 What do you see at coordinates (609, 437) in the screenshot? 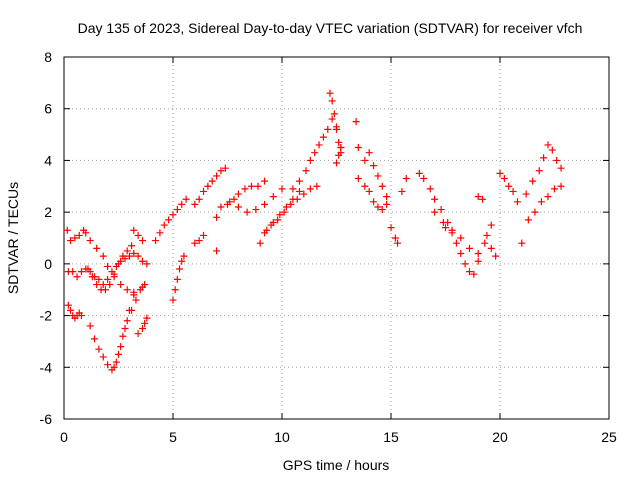
I see `x-tick-label: 25` at bounding box center [609, 437].